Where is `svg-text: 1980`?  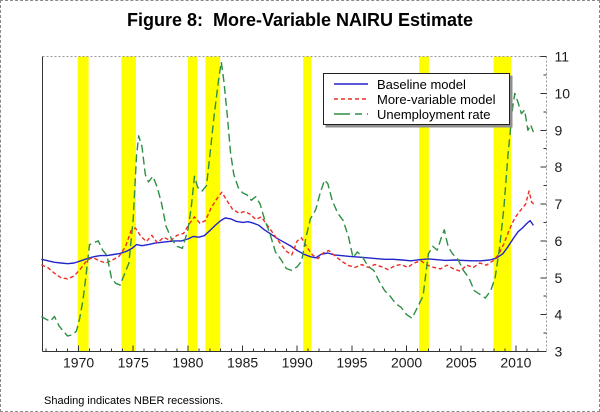
svg-text: 1980 is located at coordinates (187, 363).